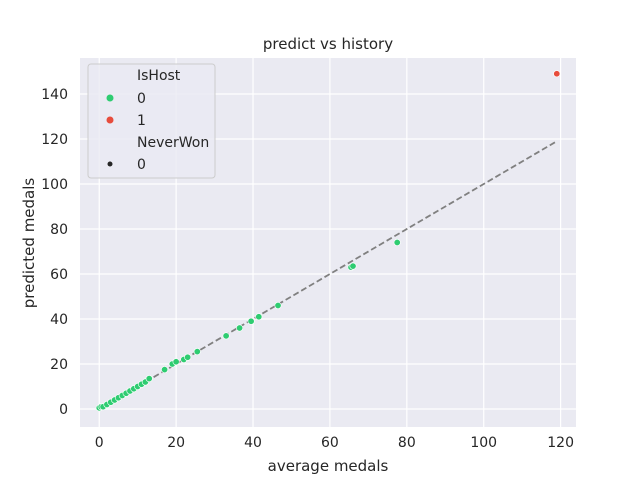 The image size is (640, 480). I want to click on x-tick-labels: 0 20 40 60 80 100 120, so click(334, 443).